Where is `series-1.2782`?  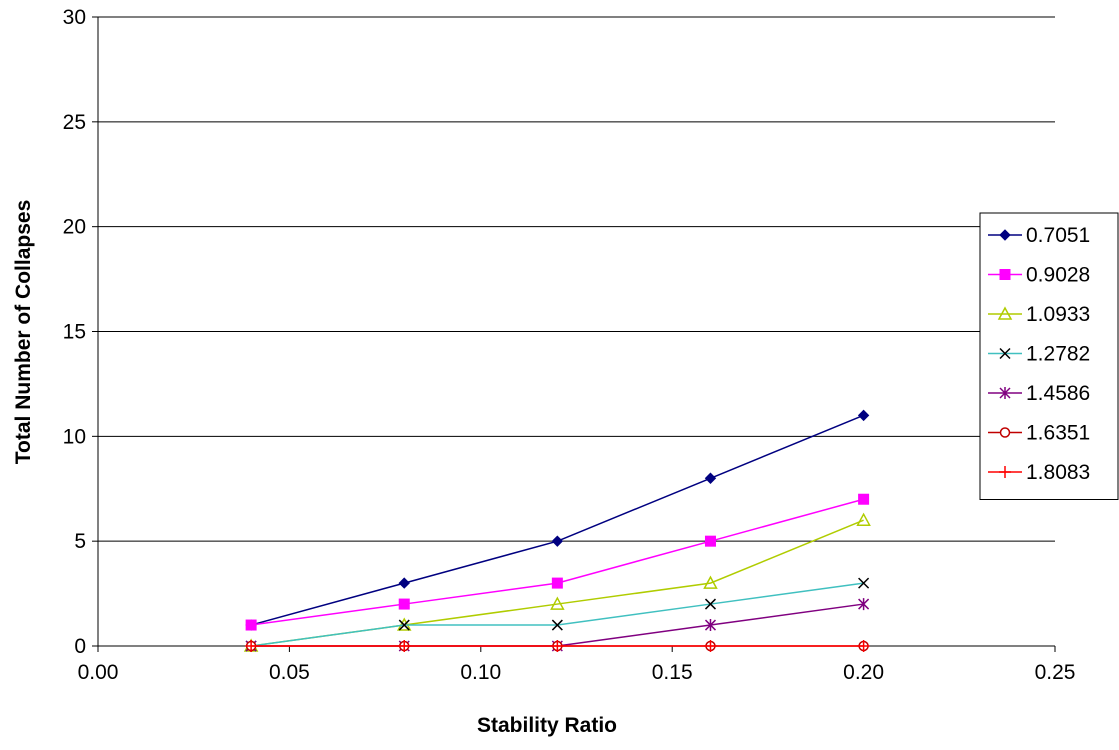
series-1.2782 is located at coordinates (557, 614).